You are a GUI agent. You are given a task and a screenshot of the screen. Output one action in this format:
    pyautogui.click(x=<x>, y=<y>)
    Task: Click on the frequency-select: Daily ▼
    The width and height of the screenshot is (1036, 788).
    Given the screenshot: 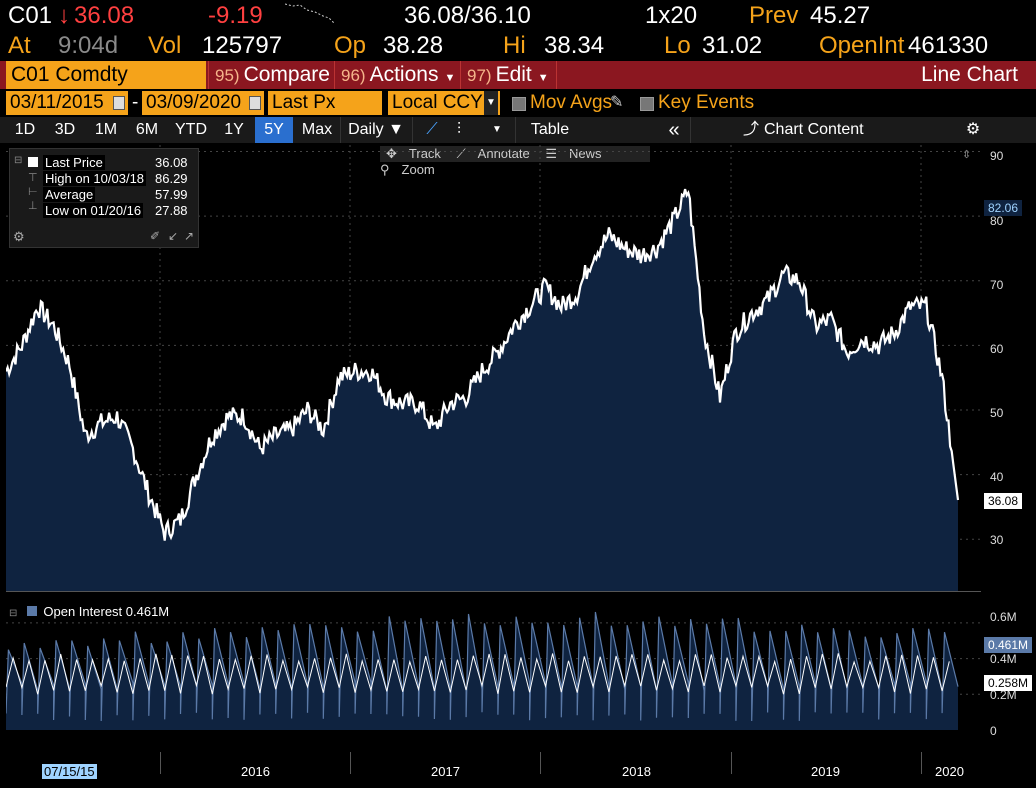 What is the action you would take?
    pyautogui.click(x=376, y=129)
    